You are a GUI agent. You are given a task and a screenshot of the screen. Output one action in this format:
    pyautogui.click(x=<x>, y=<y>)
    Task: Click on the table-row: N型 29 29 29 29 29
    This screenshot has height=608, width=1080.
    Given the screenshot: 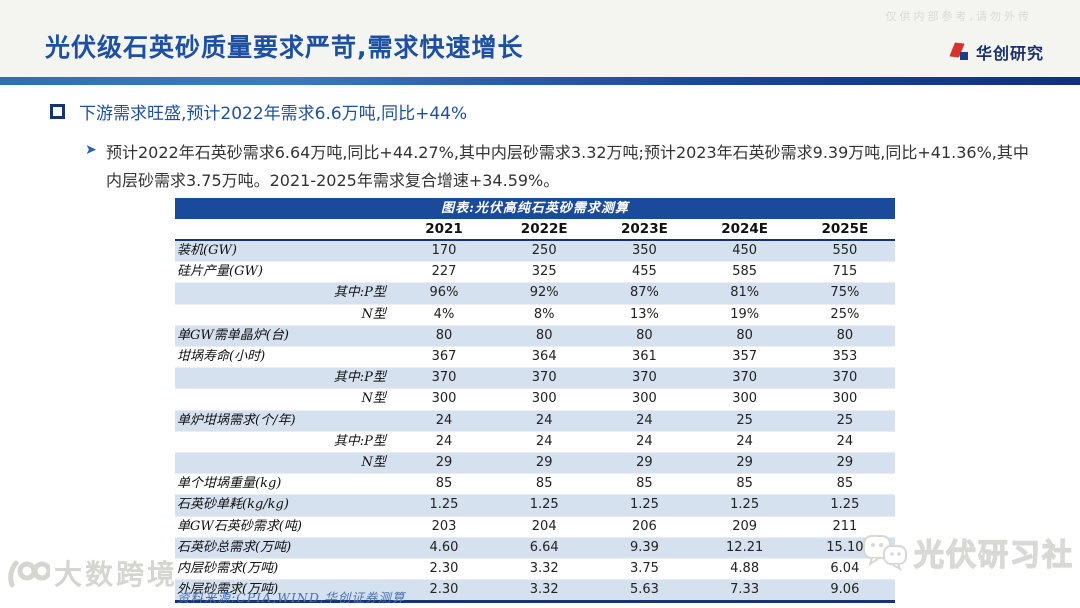 What is the action you would take?
    pyautogui.click(x=535, y=463)
    